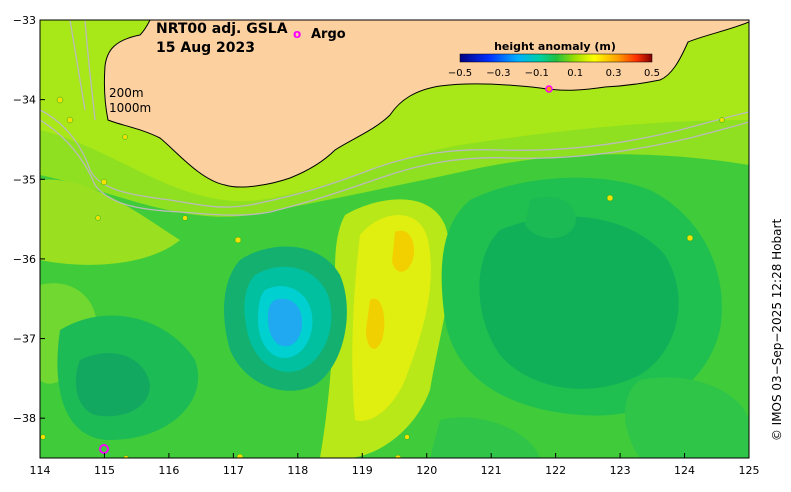 The height and width of the screenshot is (492, 791). I want to click on sla-west-patch, so click(110, 222).